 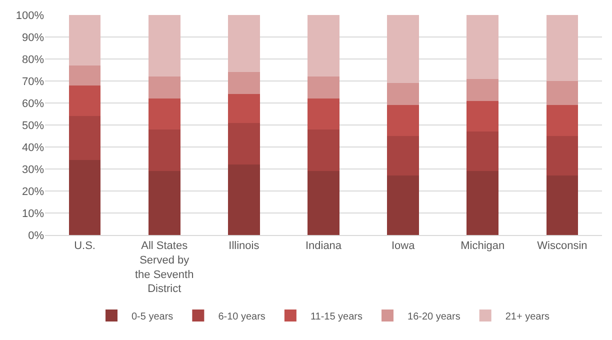 What do you see at coordinates (153, 316) in the screenshot?
I see `legend-label: 0-5 years` at bounding box center [153, 316].